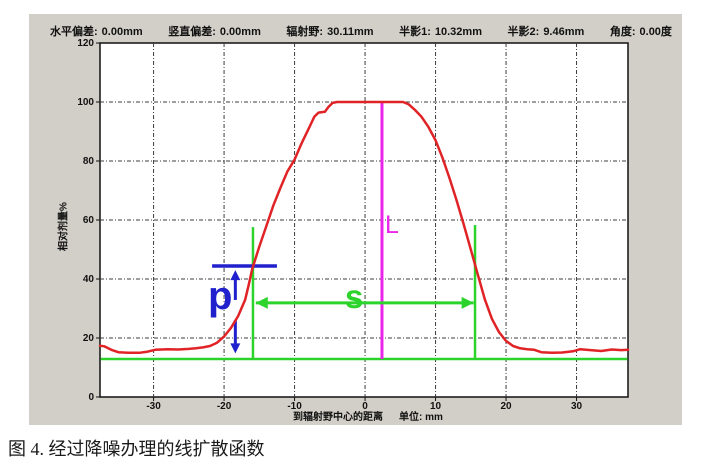 The image size is (718, 469). I want to click on stat-penumbra-2: 半影2: 9.46mm, so click(546, 31).